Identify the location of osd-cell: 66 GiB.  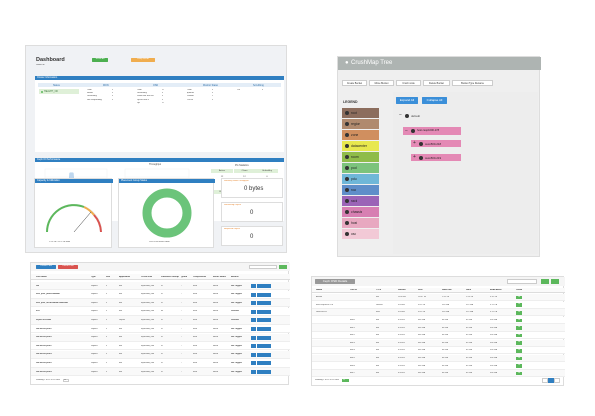
(445, 335).